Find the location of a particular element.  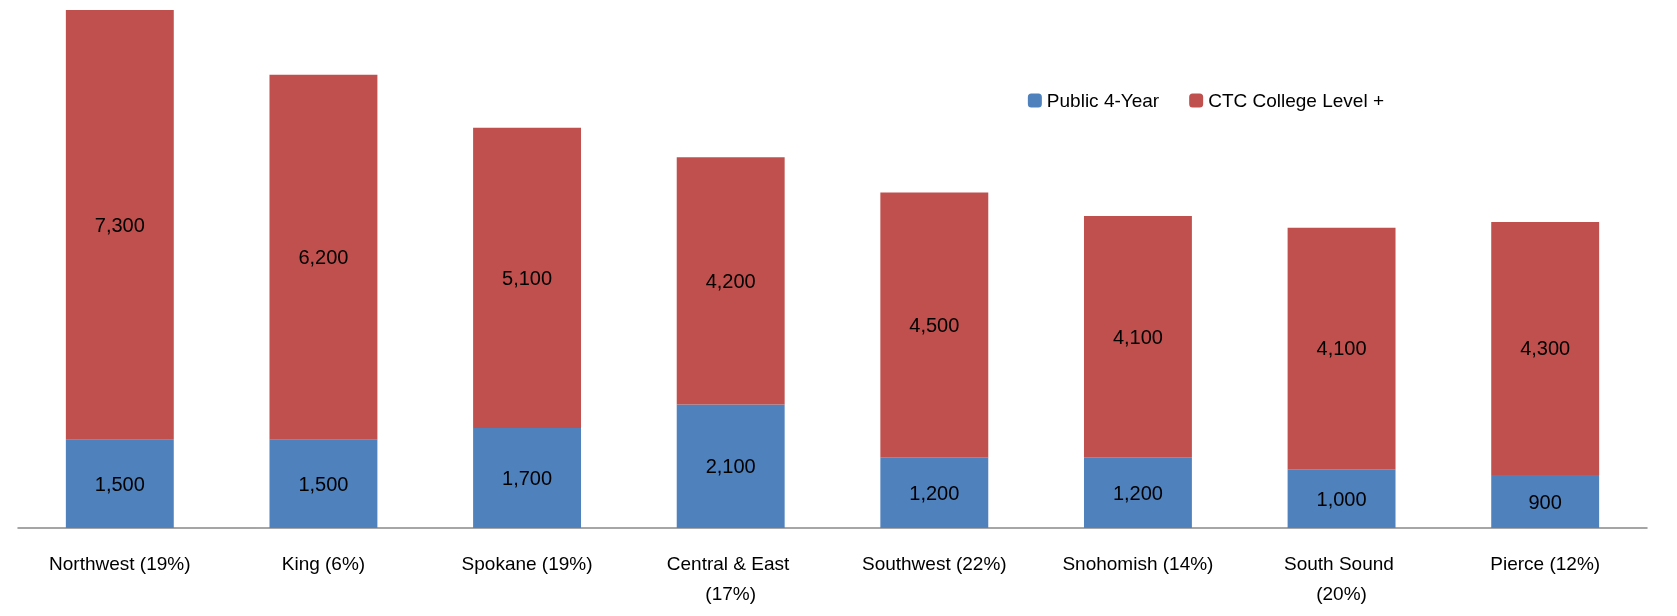

data-label: 4,300 is located at coordinates (1545, 348).